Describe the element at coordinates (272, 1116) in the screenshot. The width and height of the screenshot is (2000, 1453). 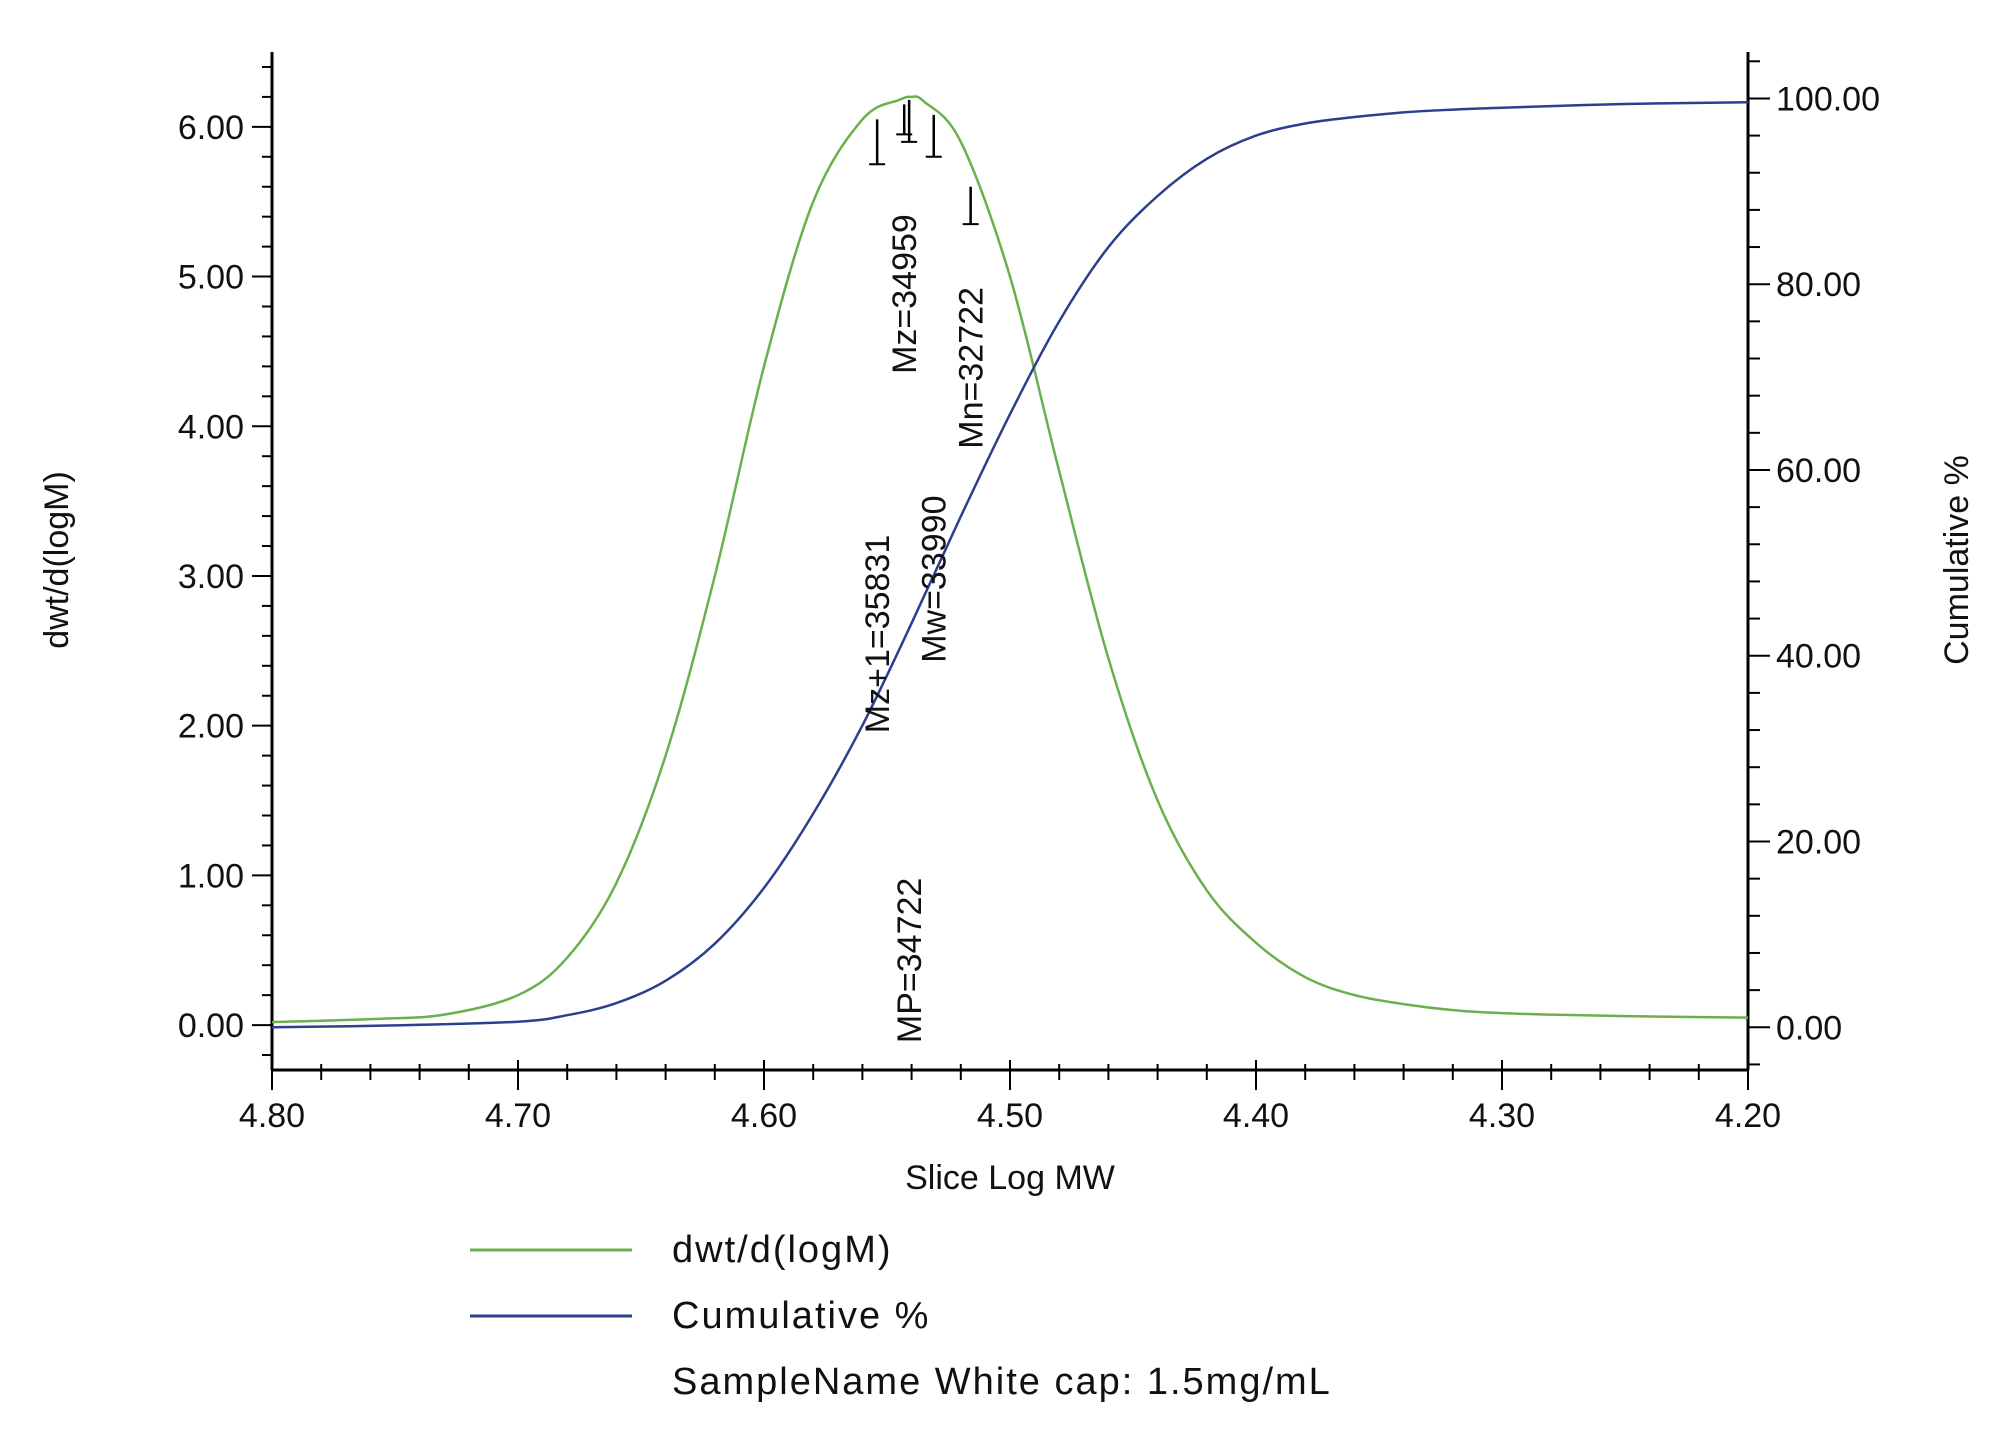
I see `x-tick-label: 4.80` at that location.